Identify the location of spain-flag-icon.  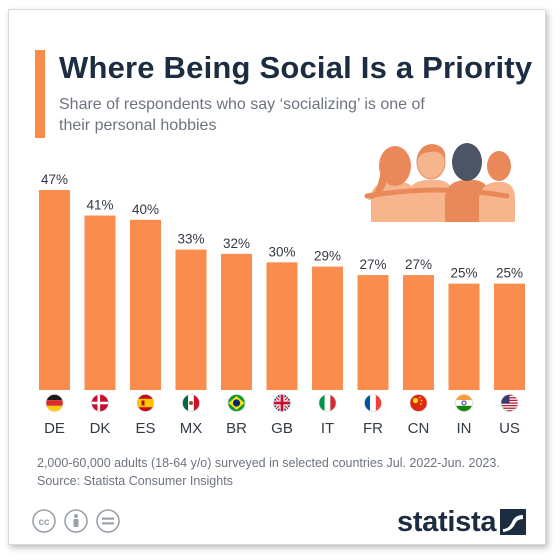
(145, 403).